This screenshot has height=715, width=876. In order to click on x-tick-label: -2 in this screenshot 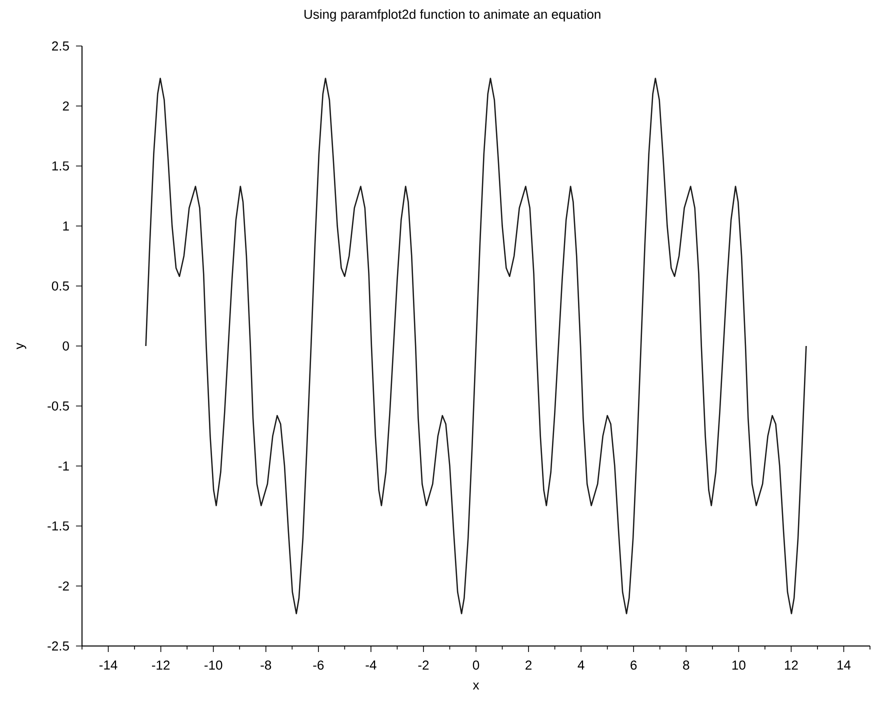, I will do `click(423, 665)`.